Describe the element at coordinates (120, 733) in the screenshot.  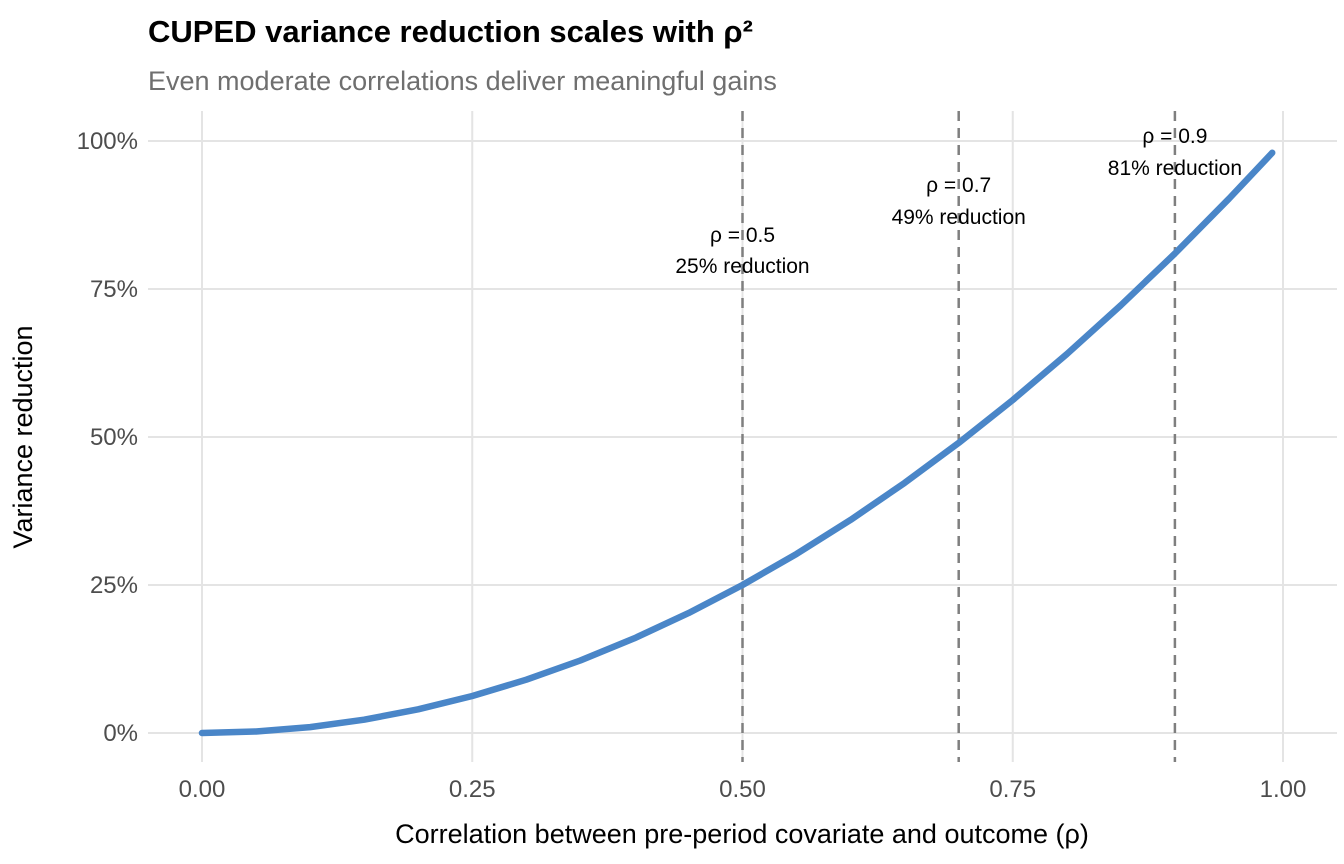
I see `y-tick-label: 0%` at that location.